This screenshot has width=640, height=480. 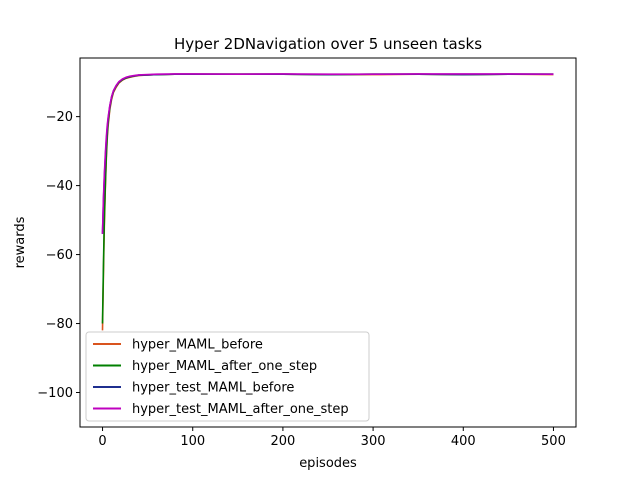 What do you see at coordinates (224, 366) in the screenshot?
I see `legend-label: hyper_MAML_after_one_step` at bounding box center [224, 366].